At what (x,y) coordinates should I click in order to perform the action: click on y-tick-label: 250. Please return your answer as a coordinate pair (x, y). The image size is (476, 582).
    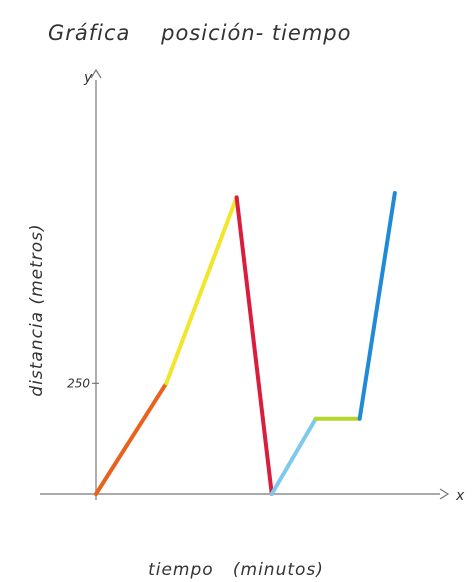
    Looking at the image, I should click on (78, 383).